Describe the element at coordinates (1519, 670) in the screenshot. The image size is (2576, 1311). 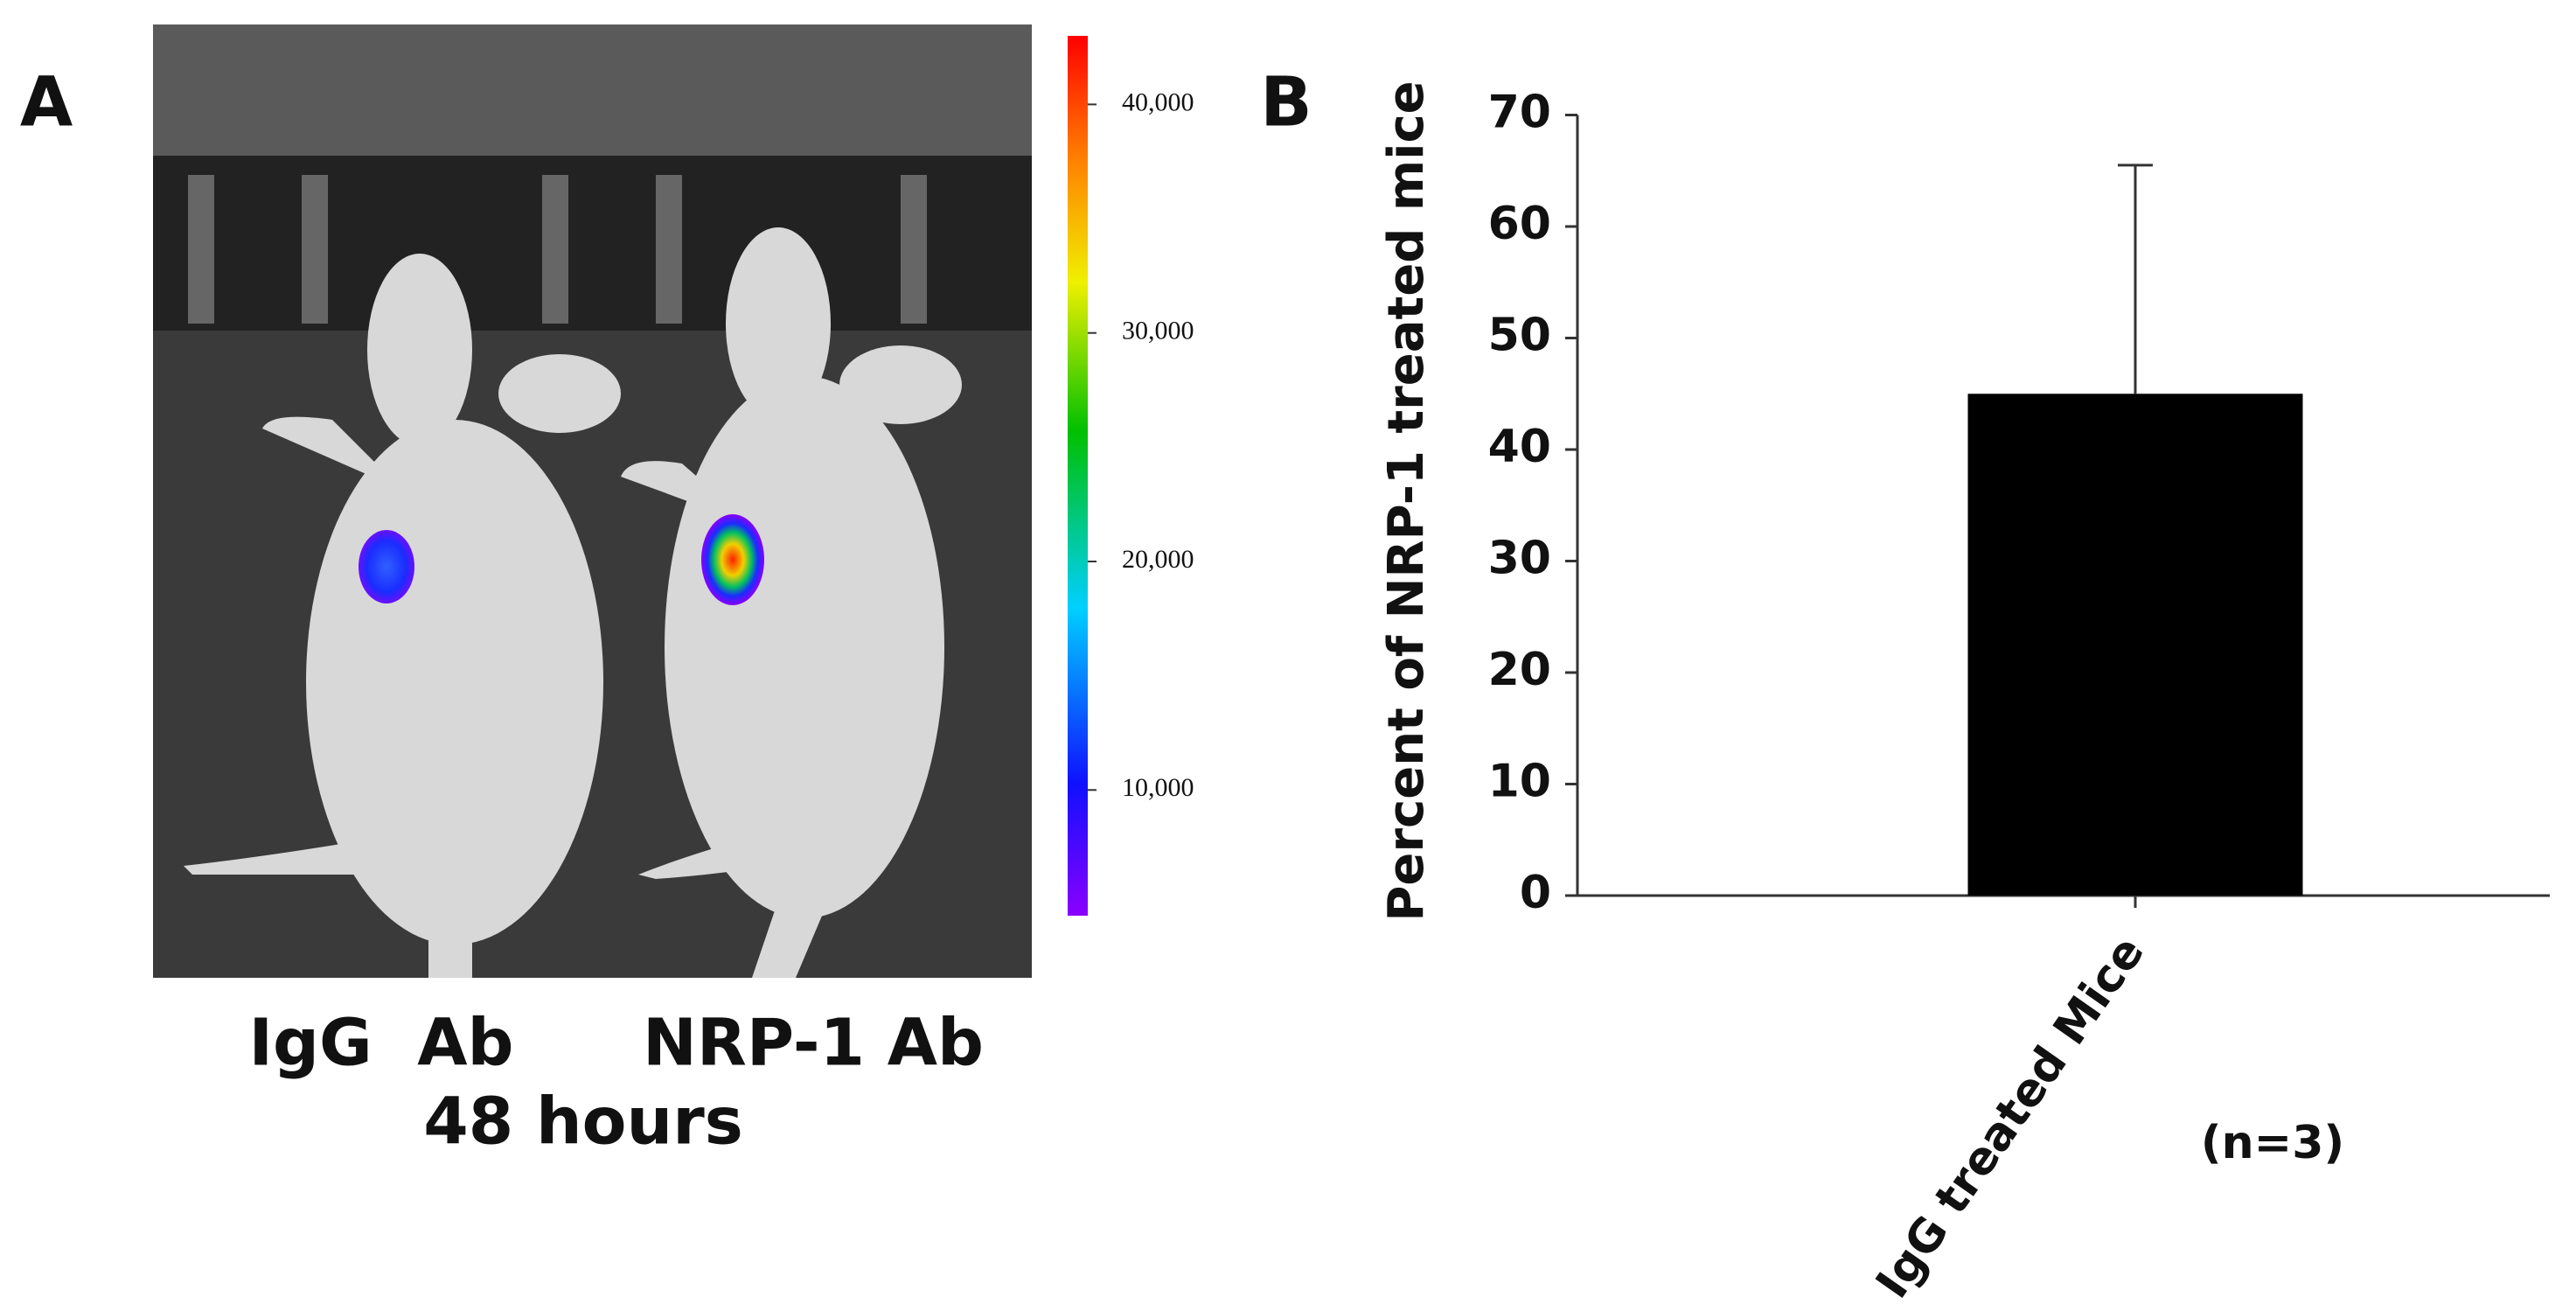
I see `y-tick-label: 20` at that location.